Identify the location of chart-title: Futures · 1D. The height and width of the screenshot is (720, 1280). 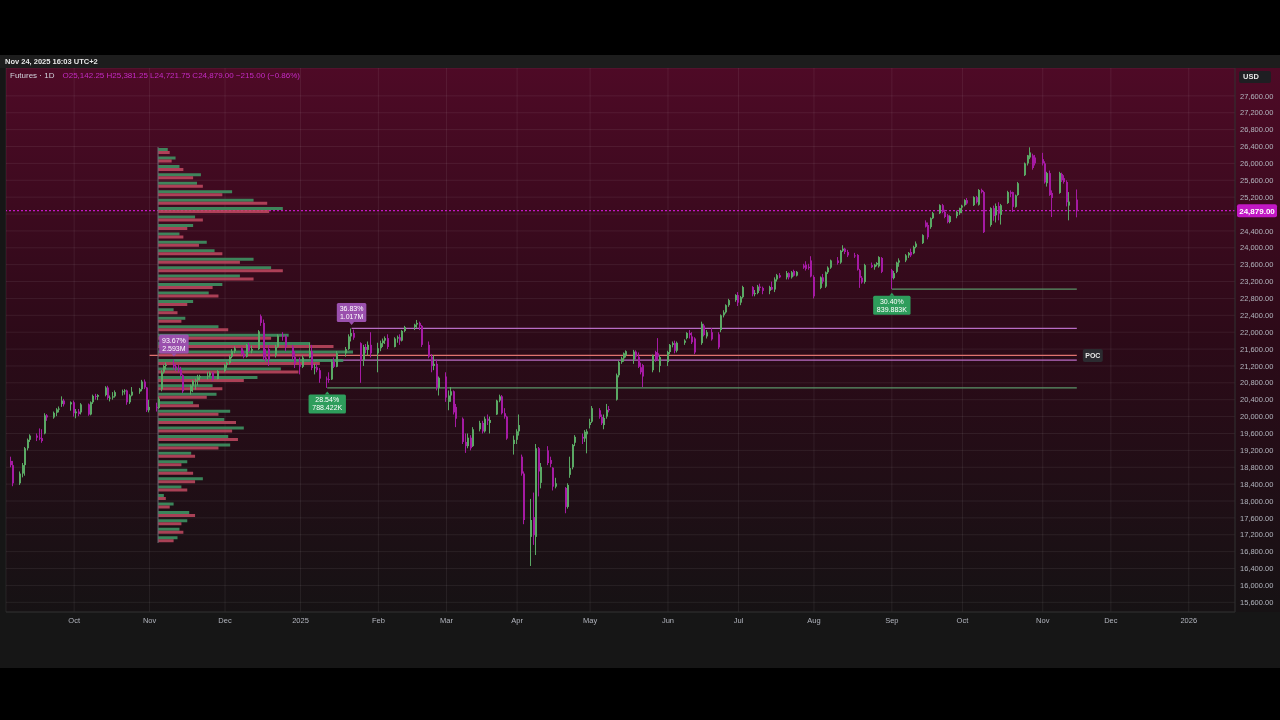
(32, 75).